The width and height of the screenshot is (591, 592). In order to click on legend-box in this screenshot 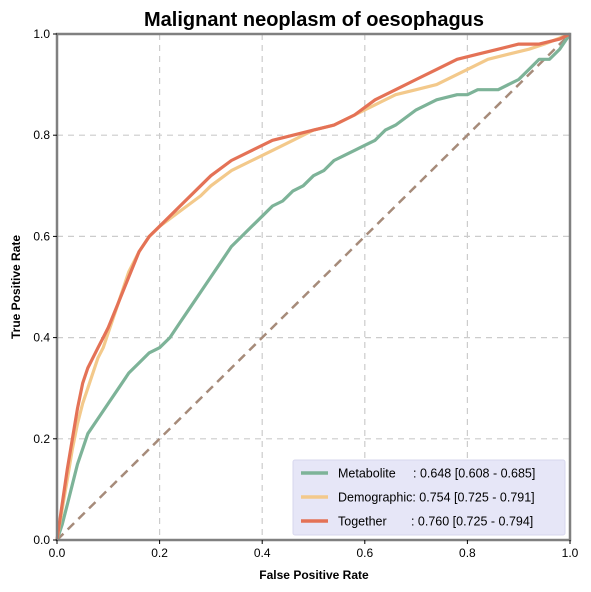, I will do `click(429, 497)`.